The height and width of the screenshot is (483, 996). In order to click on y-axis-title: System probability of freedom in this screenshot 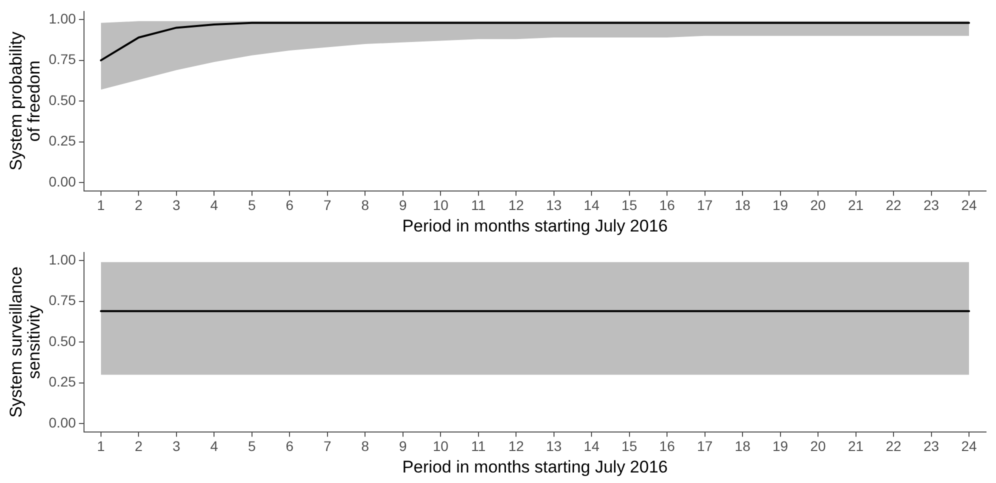, I will do `click(25, 101)`.